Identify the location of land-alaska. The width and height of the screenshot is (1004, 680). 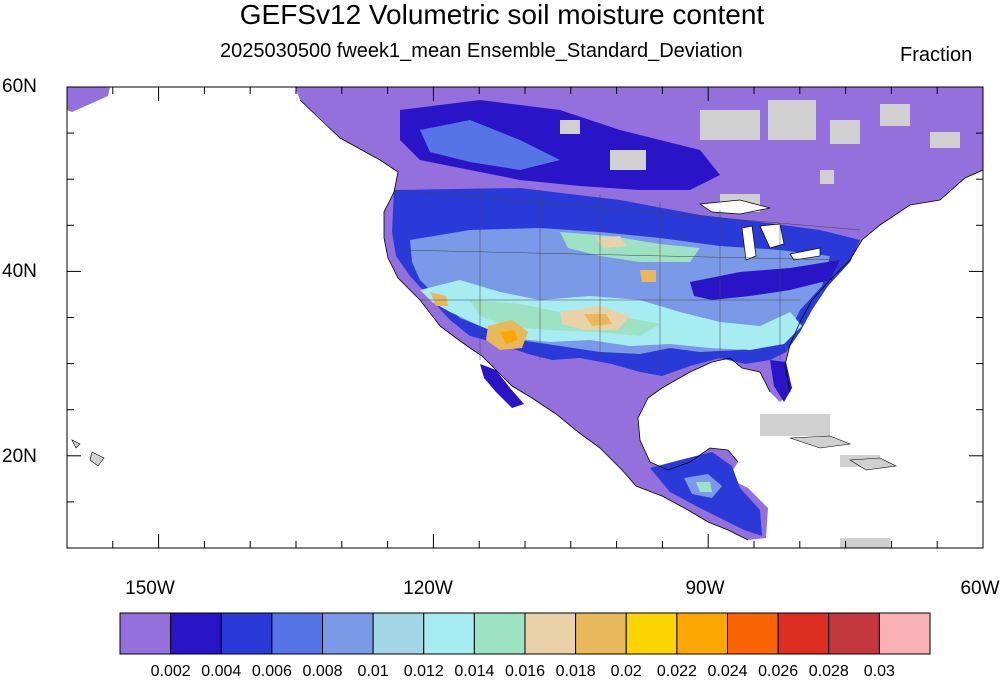
(88, 99).